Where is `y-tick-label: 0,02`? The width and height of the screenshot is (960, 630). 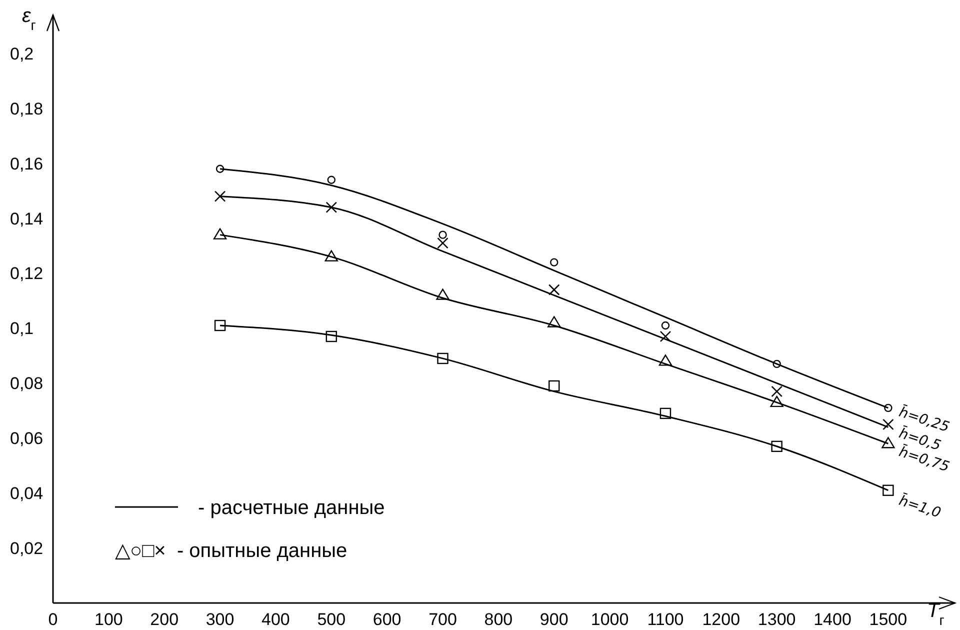
y-tick-label: 0,02 is located at coordinates (27, 548).